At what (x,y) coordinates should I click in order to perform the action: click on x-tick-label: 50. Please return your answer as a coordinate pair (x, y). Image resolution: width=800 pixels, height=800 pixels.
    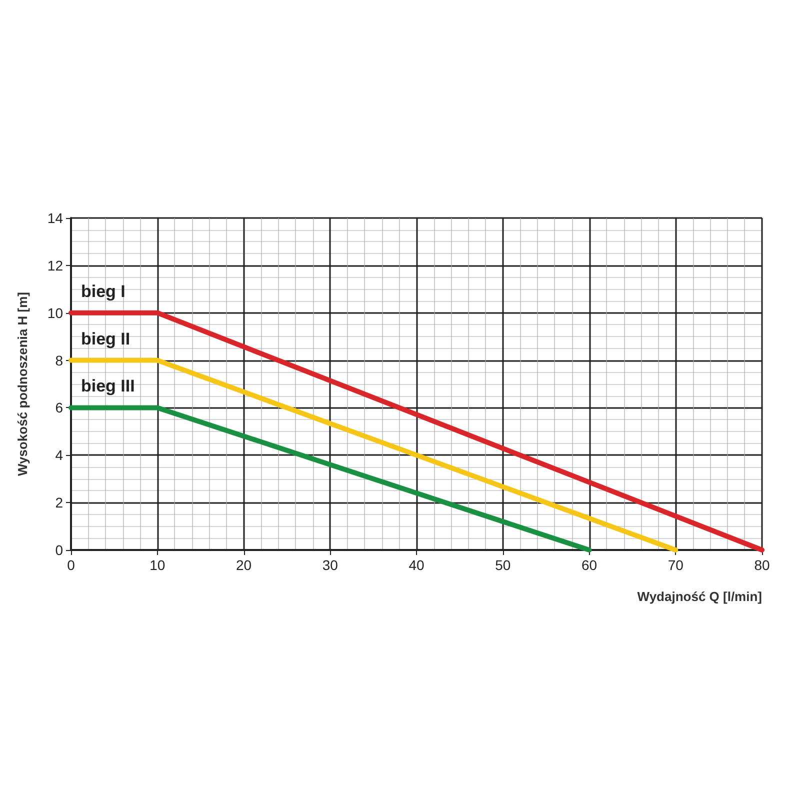
    Looking at the image, I should click on (503, 565).